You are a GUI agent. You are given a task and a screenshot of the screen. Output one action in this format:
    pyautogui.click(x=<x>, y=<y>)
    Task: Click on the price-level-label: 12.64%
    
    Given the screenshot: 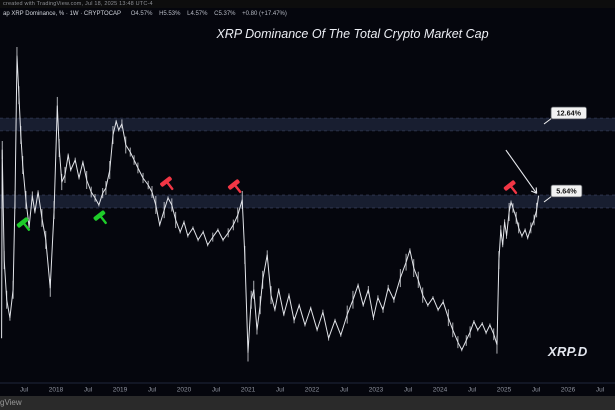 What is the action you would take?
    pyautogui.click(x=569, y=113)
    